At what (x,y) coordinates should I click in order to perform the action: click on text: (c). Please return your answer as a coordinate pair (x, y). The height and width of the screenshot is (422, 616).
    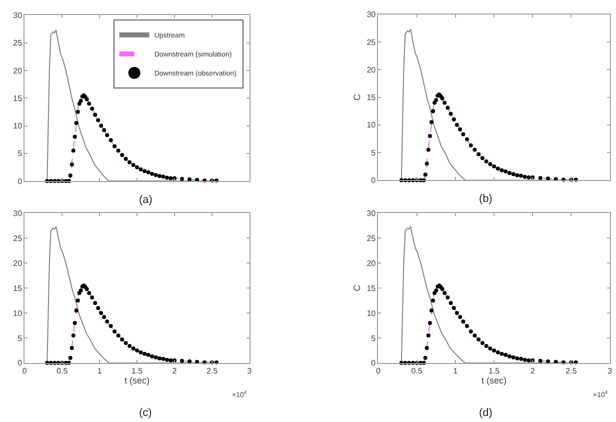
    Looking at the image, I should click on (145, 413).